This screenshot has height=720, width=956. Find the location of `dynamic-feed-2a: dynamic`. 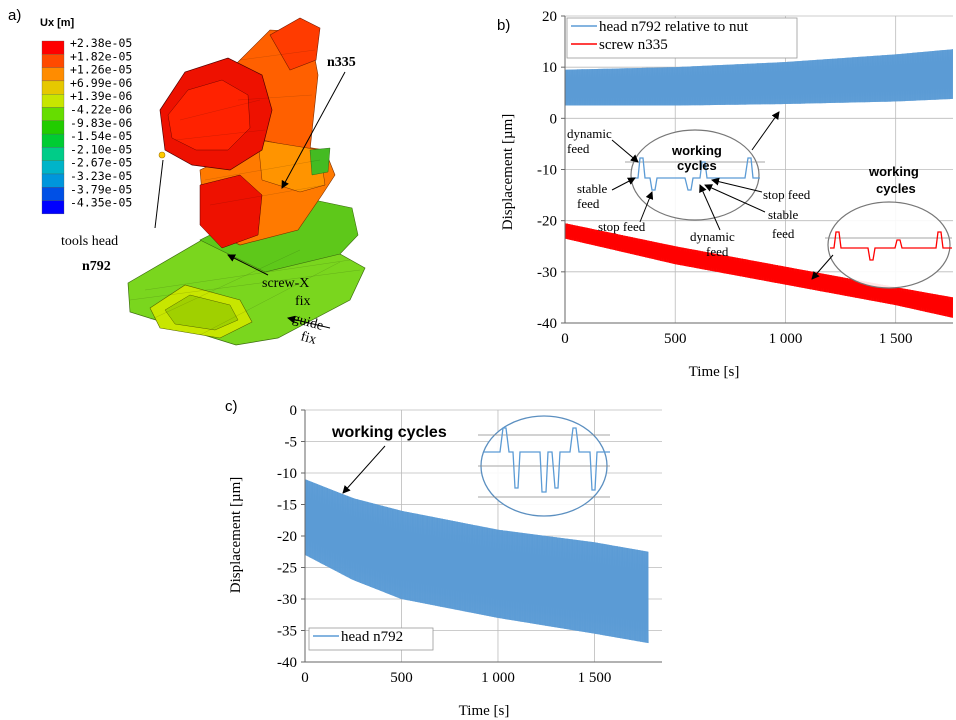

dynamic-feed-2a: dynamic is located at coordinates (712, 236).